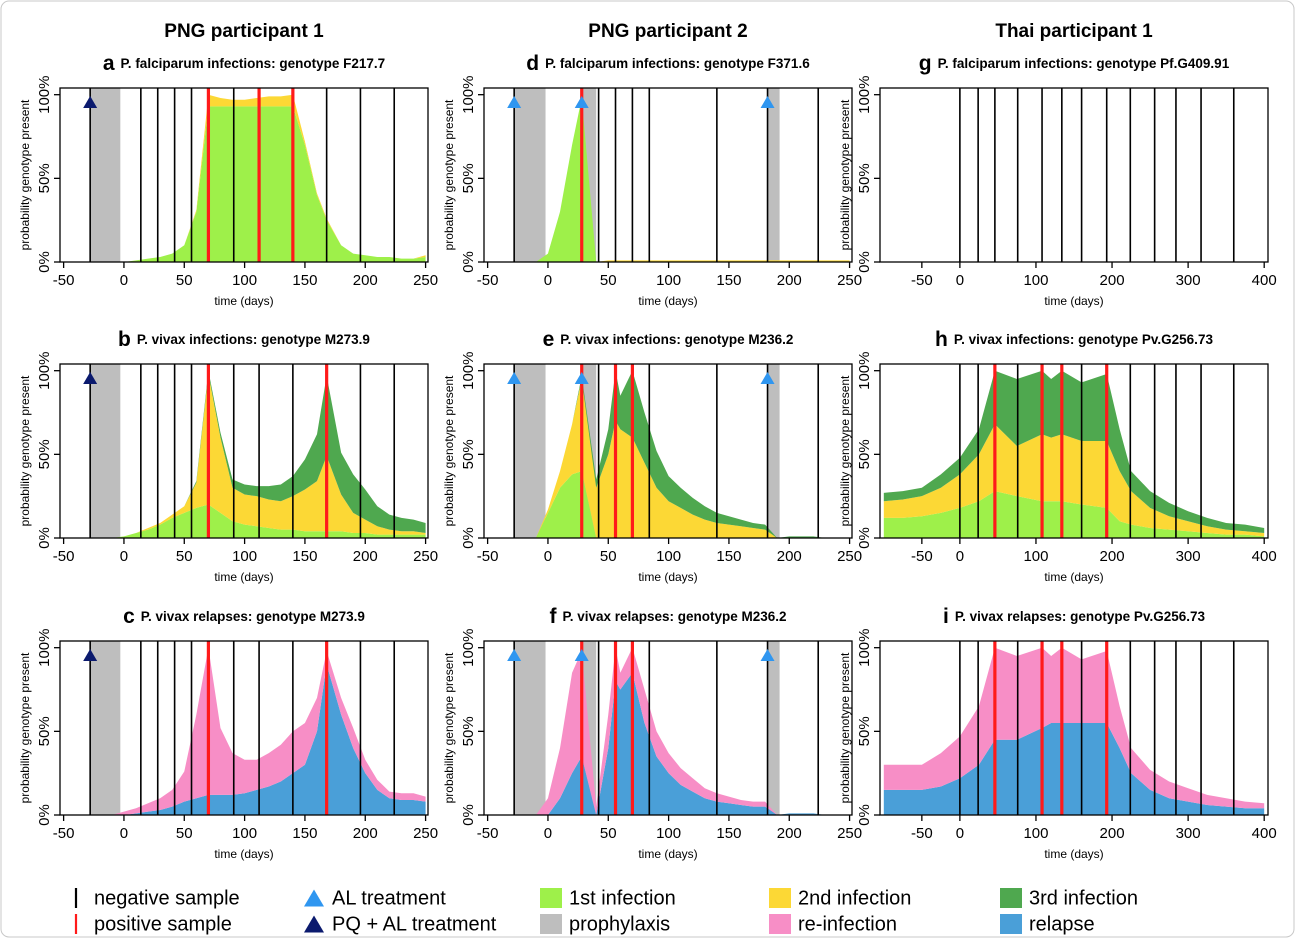 This screenshot has height=938, width=1295. What do you see at coordinates (389, 898) in the screenshot?
I see `legend-label: AL treatment` at bounding box center [389, 898].